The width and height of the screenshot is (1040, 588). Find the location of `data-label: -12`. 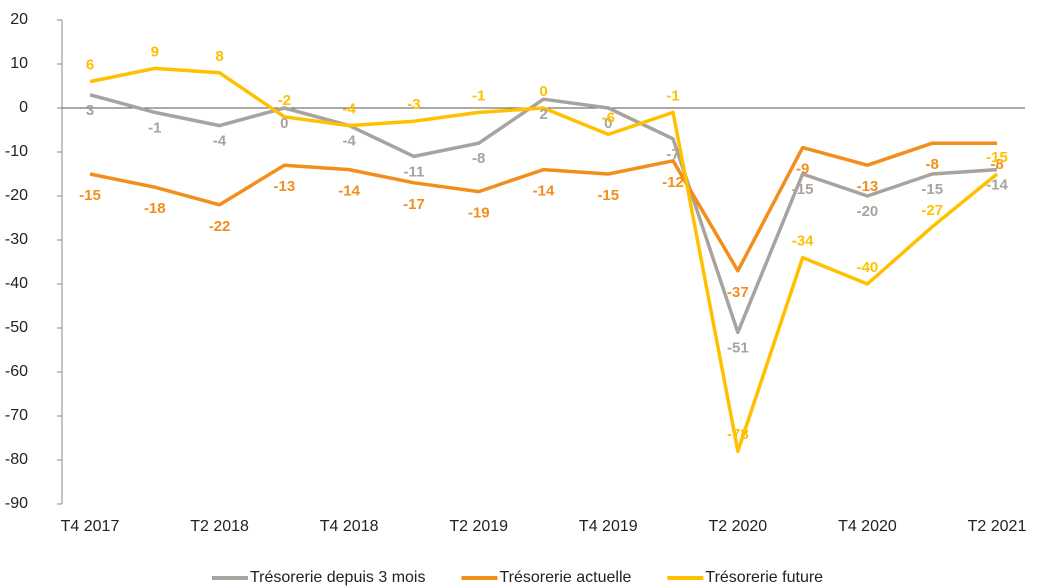

data-label: -12 is located at coordinates (673, 182).